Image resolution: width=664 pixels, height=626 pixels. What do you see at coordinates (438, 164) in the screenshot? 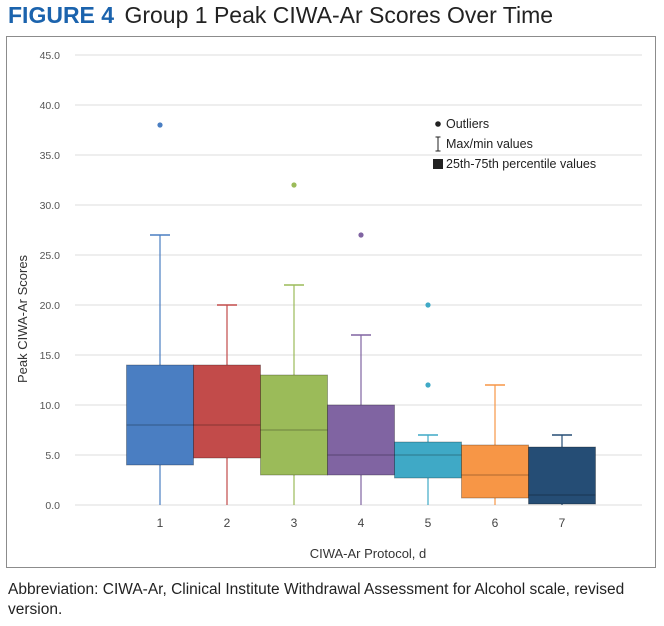
I see `legend-percentile-square` at bounding box center [438, 164].